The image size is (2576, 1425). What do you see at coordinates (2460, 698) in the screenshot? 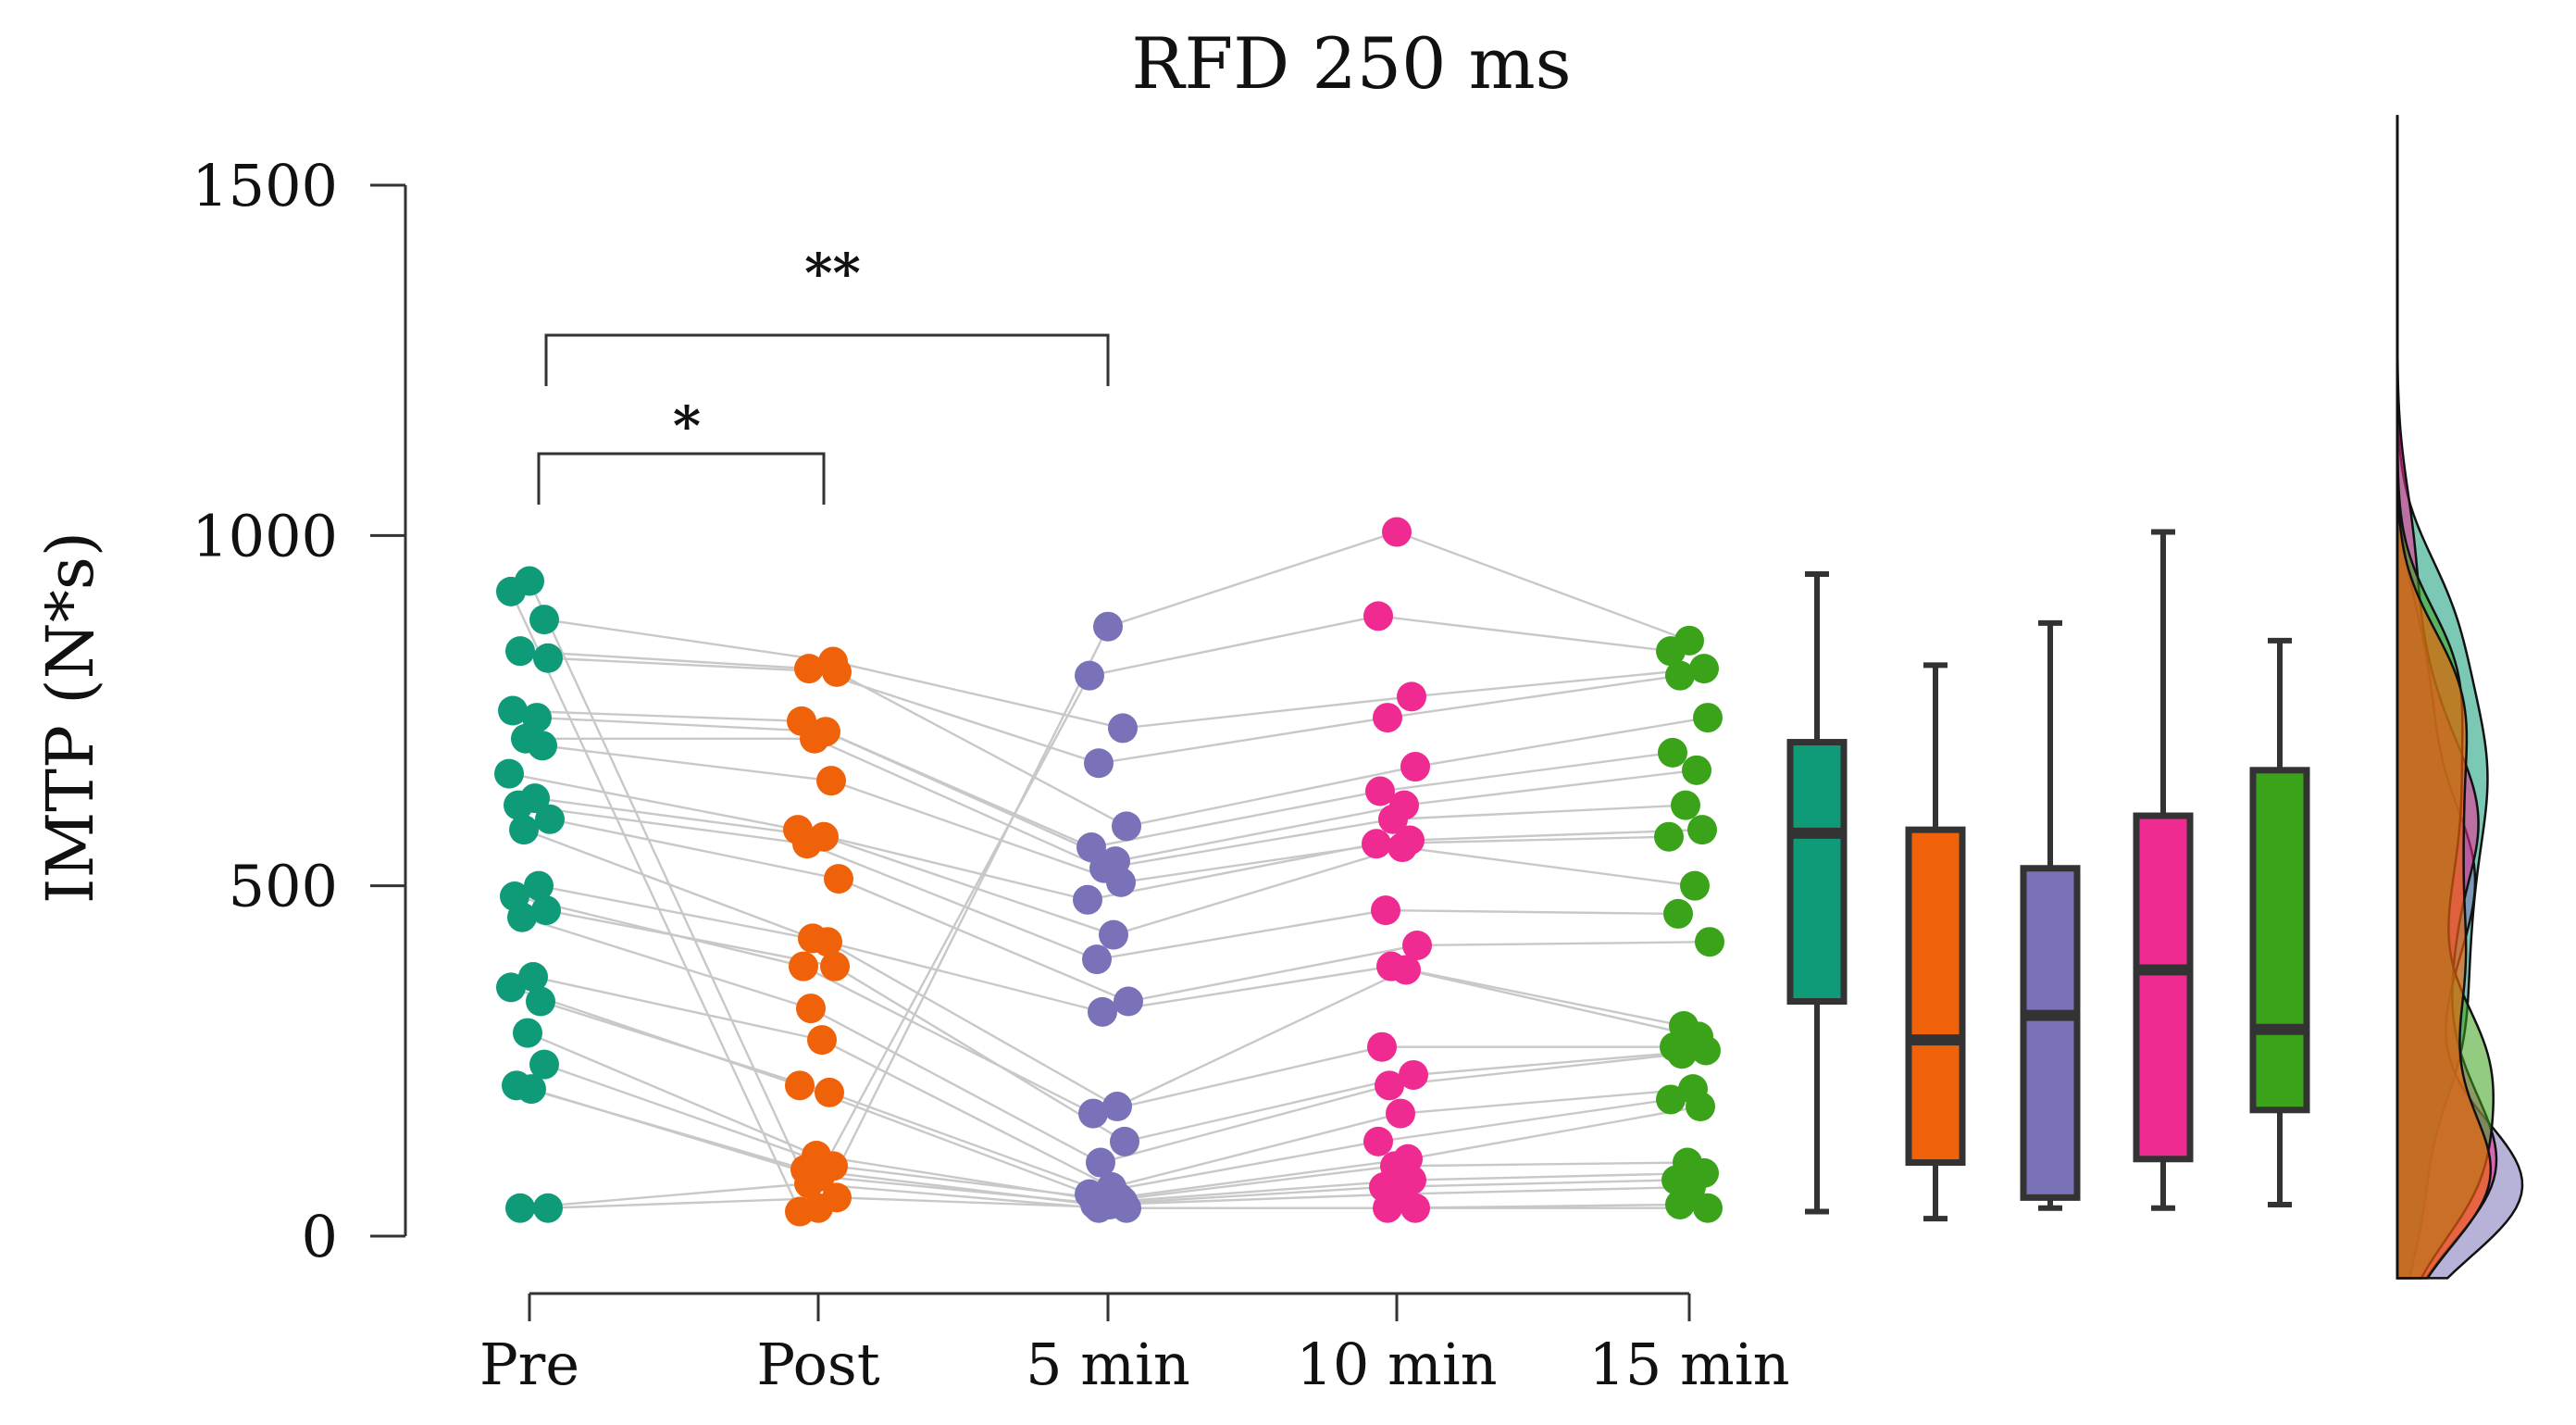
I see `density-plot` at bounding box center [2460, 698].